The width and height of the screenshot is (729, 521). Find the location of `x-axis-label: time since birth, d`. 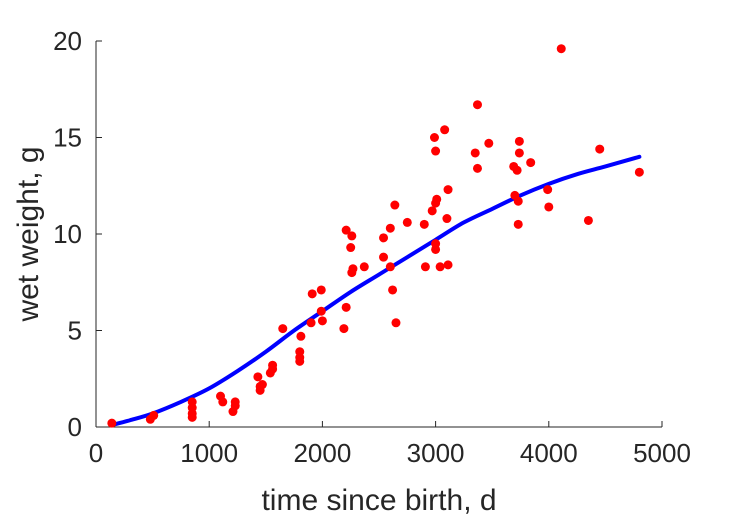

x-axis-label: time since birth, d is located at coordinates (378, 500).